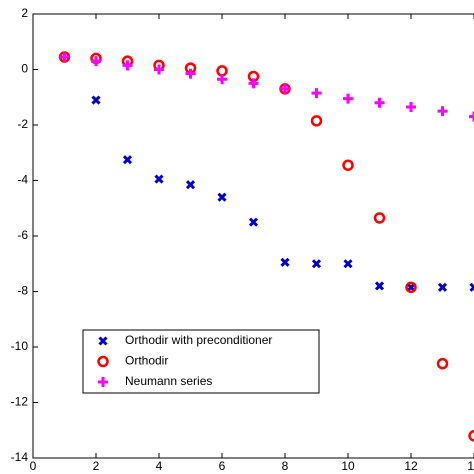  Describe the element at coordinates (470, 466) in the screenshot. I see `x-tick-label: 14` at that location.